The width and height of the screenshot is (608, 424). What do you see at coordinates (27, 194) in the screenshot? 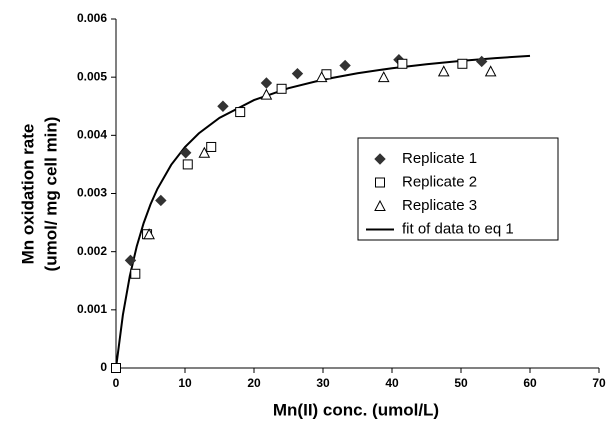
I see `y-axis-title: Mn oxidation rate` at bounding box center [27, 194].